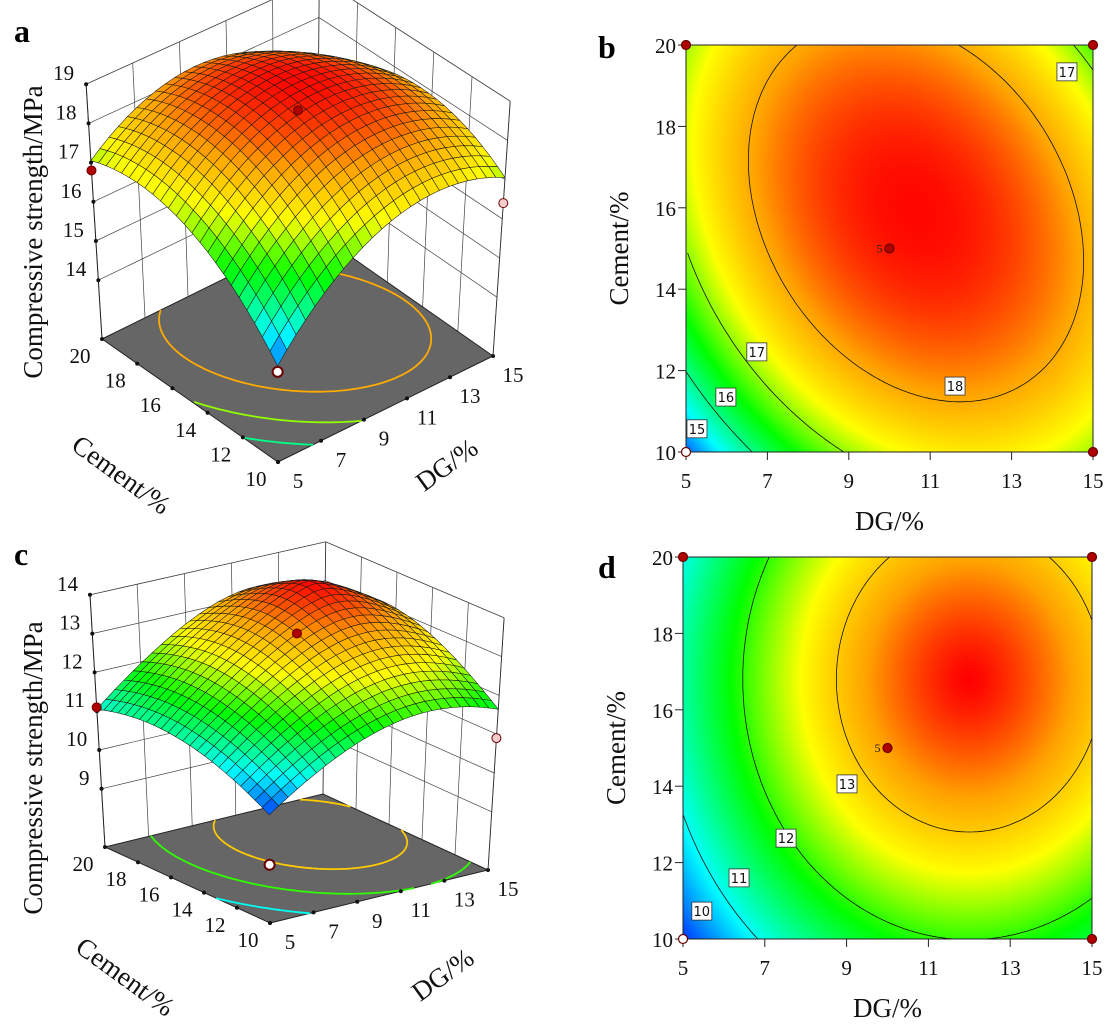 The width and height of the screenshot is (1120, 1035). I want to click on contour-label-text: 13, so click(847, 785).